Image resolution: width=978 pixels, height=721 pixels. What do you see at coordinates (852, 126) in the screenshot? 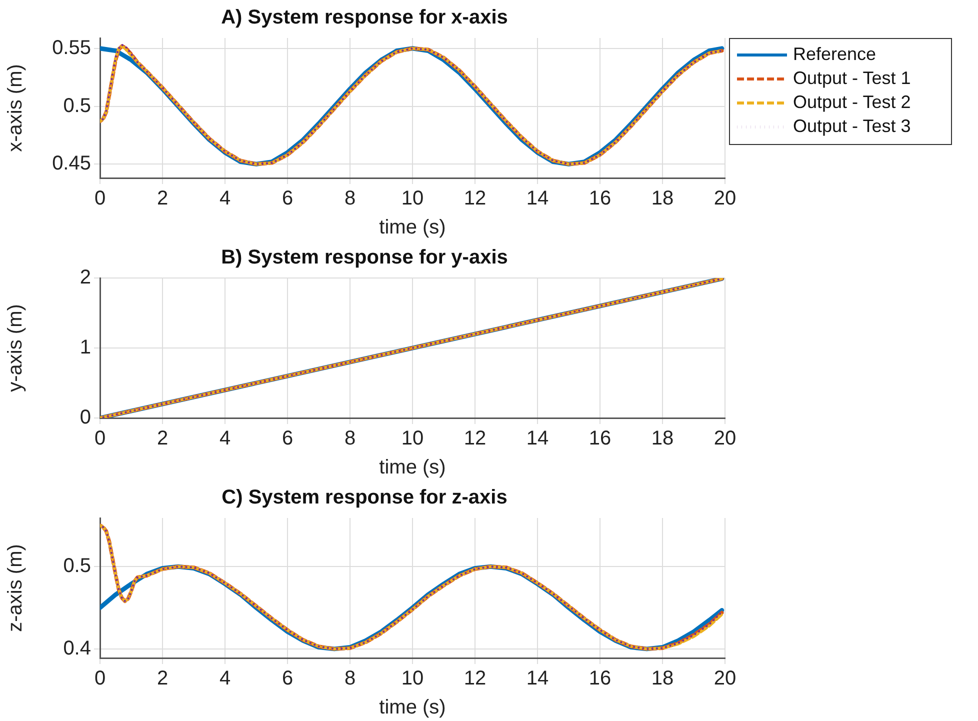
I see `legend-label: Output - Test 3` at bounding box center [852, 126].